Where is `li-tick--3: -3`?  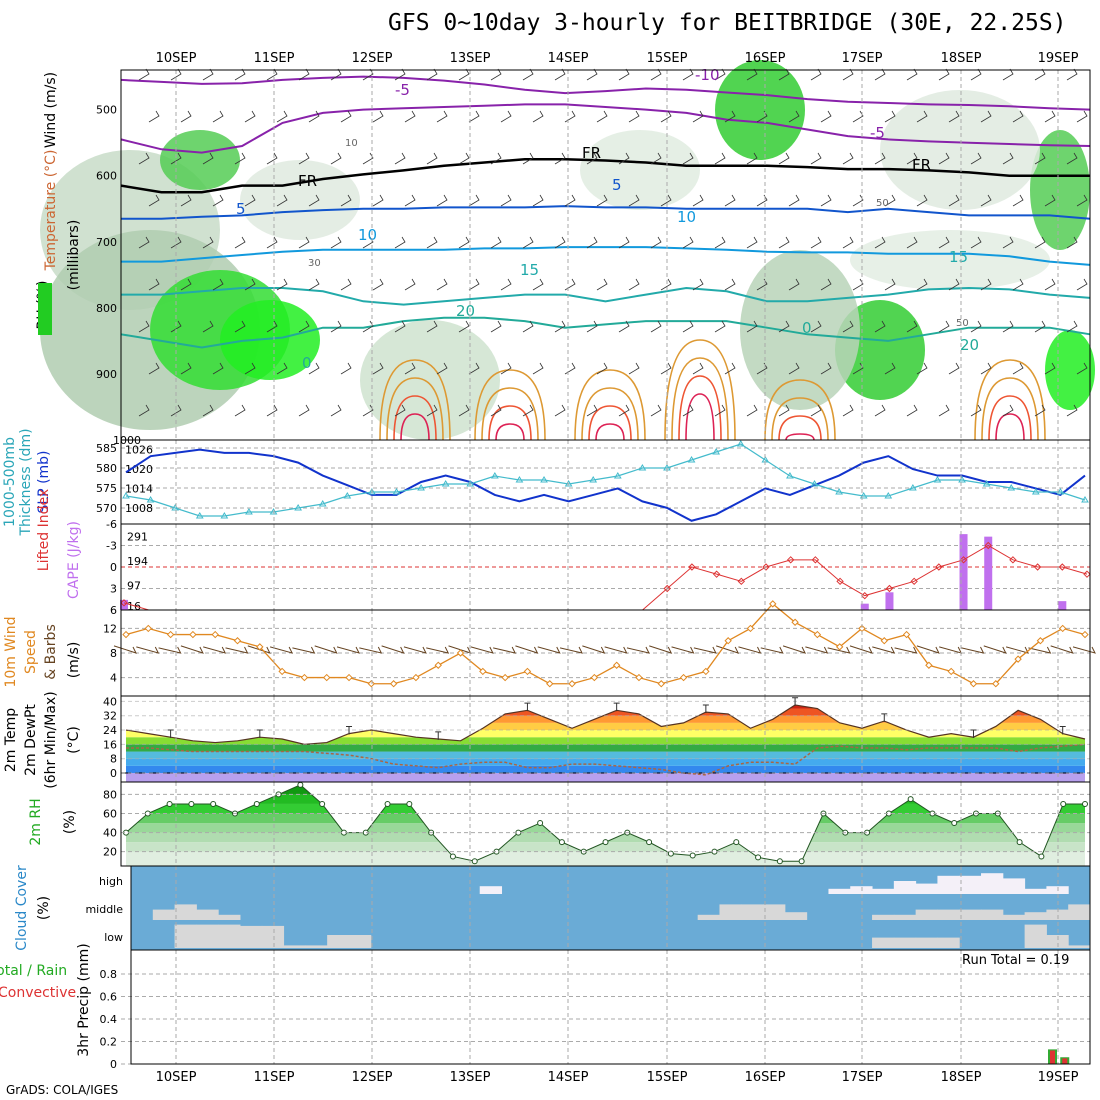
li-tick--3: -3 is located at coordinates (111, 546).